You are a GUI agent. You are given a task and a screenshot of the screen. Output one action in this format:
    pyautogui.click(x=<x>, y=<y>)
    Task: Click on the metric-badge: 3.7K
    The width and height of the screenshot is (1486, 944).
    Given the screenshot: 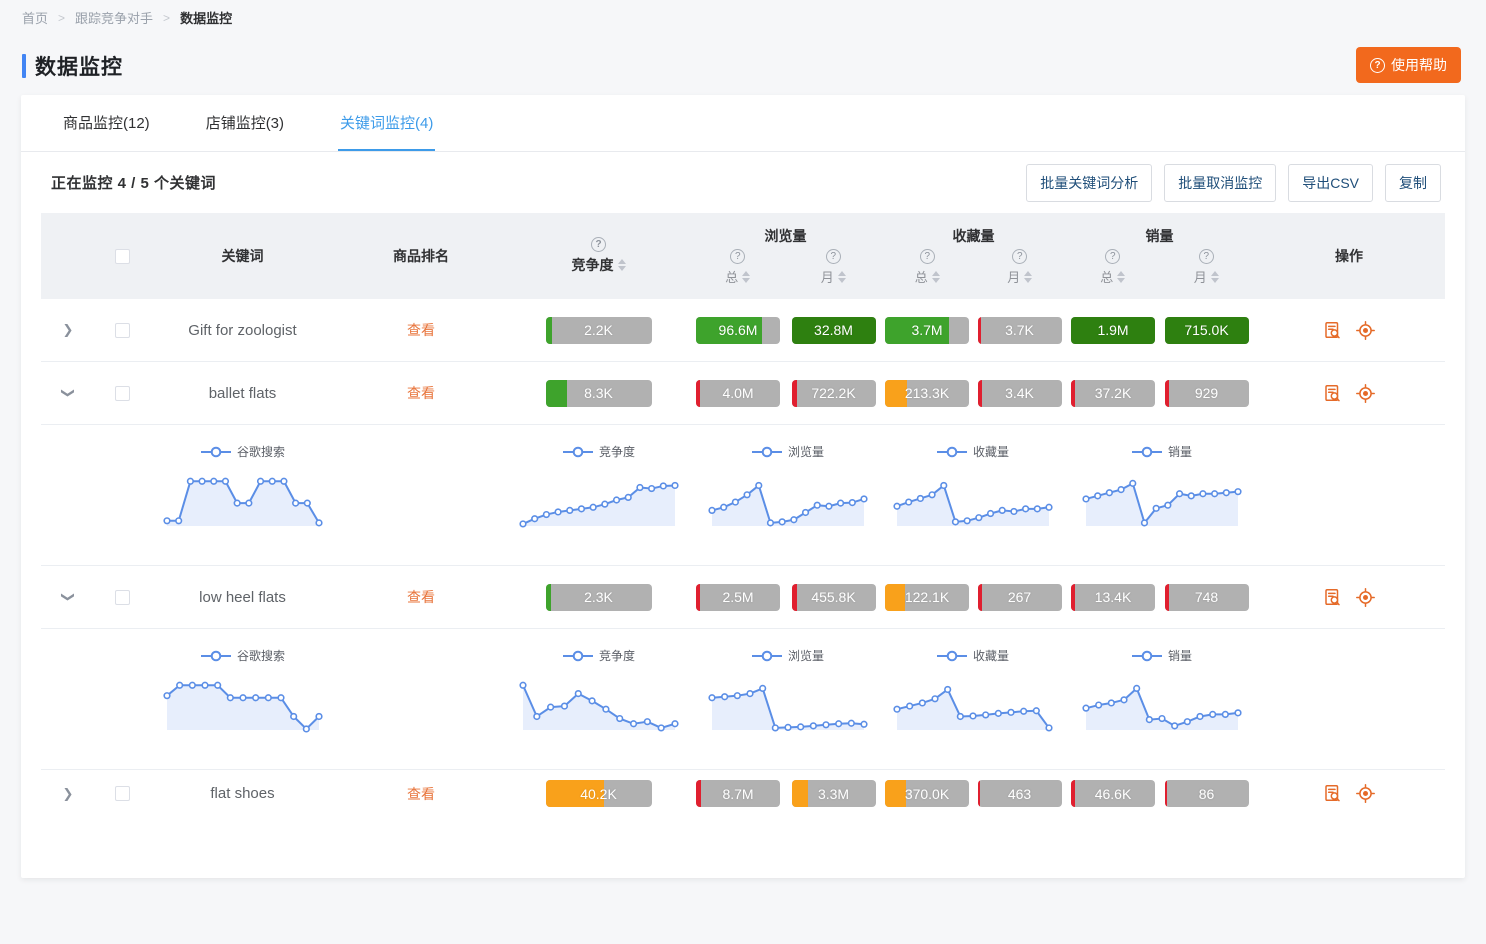 What is the action you would take?
    pyautogui.click(x=1019, y=330)
    